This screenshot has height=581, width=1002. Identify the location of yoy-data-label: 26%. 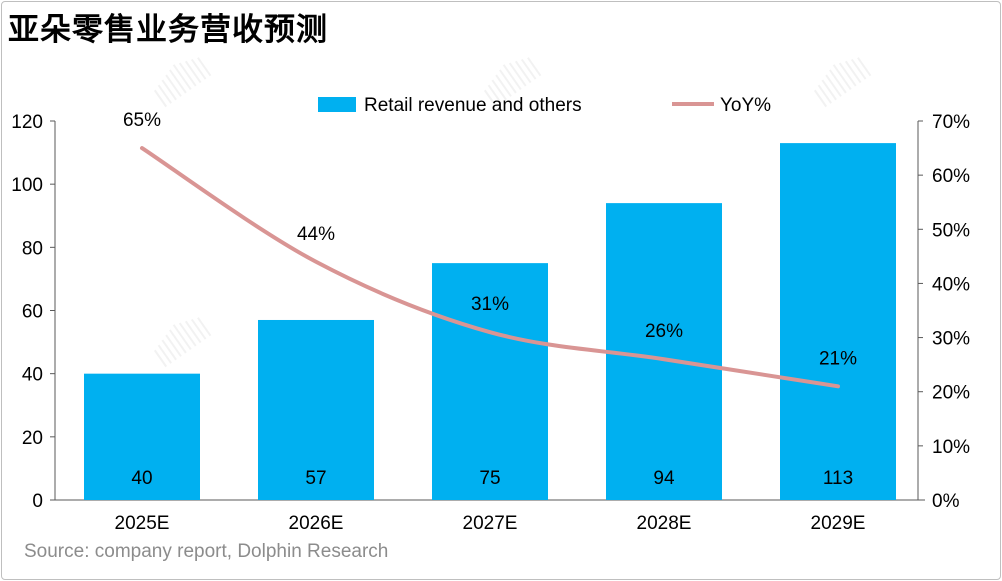
(664, 331).